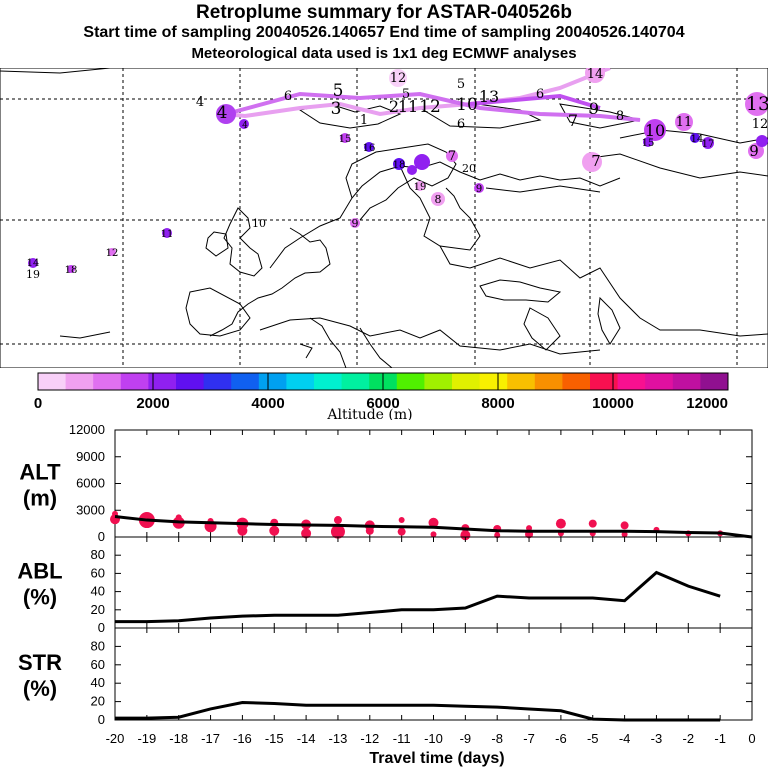 The height and width of the screenshot is (768, 768). What do you see at coordinates (336, 109) in the screenshot?
I see `plume-label: 3` at bounding box center [336, 109].